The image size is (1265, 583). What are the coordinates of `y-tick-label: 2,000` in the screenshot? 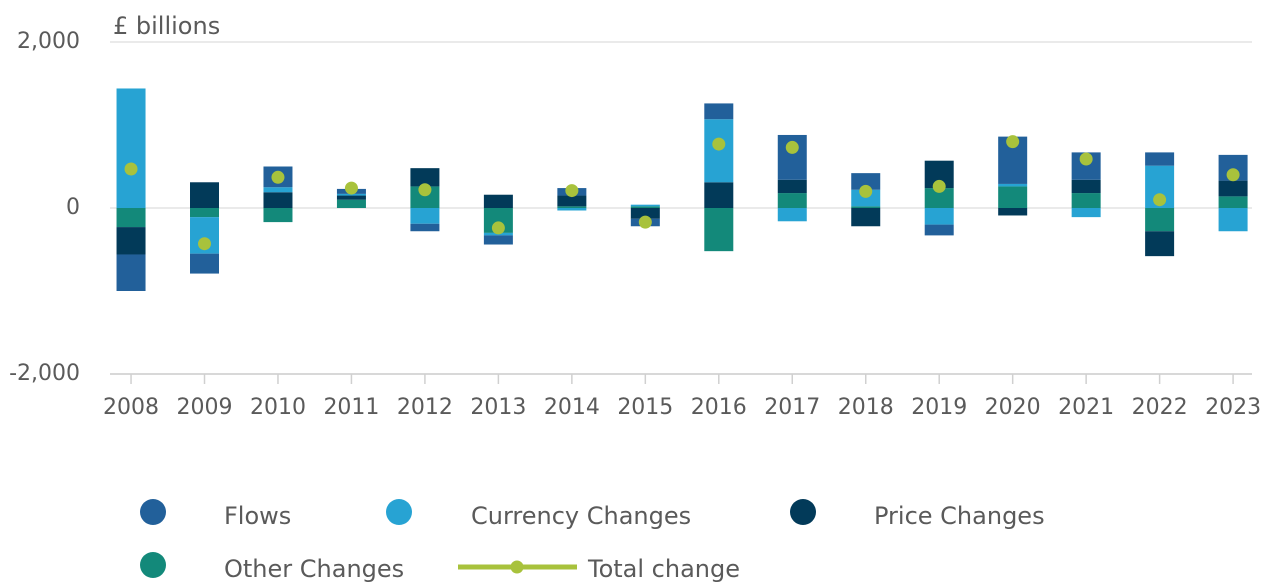 It's located at (48, 41).